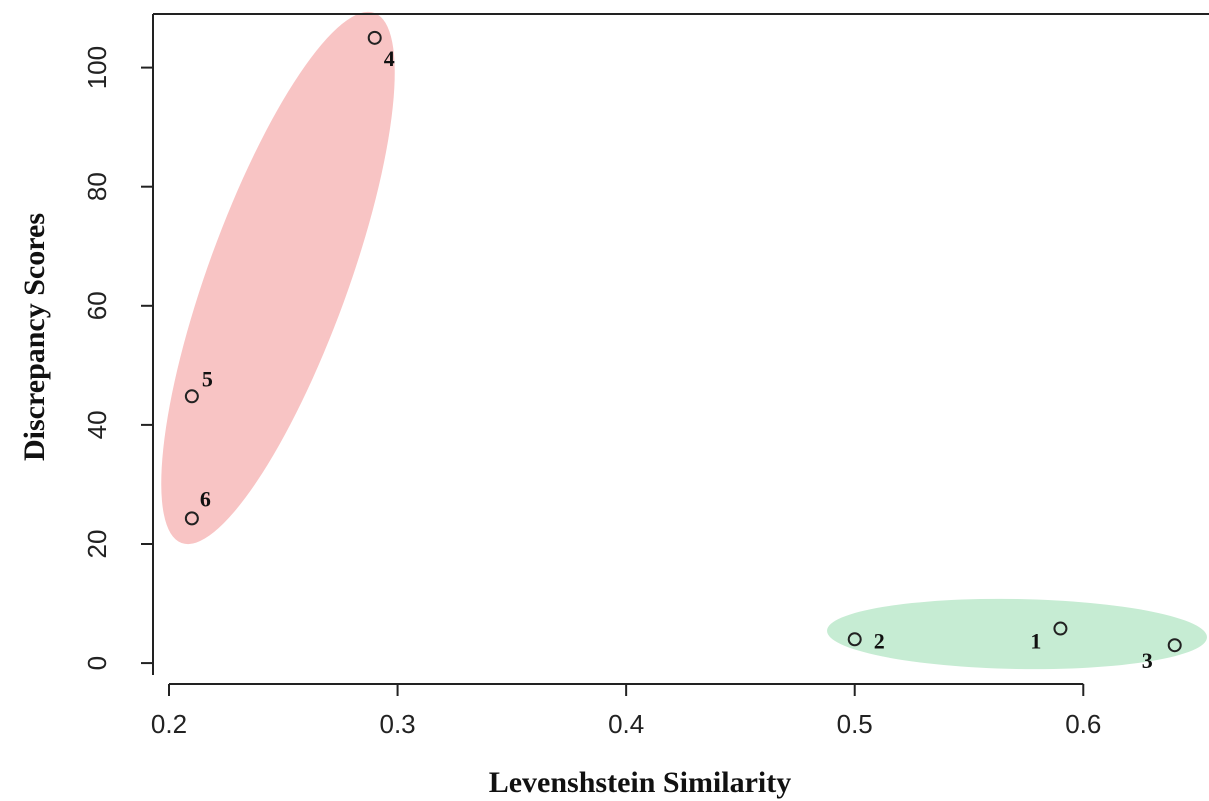  I want to click on y-tick-label: 80, so click(97, 186).